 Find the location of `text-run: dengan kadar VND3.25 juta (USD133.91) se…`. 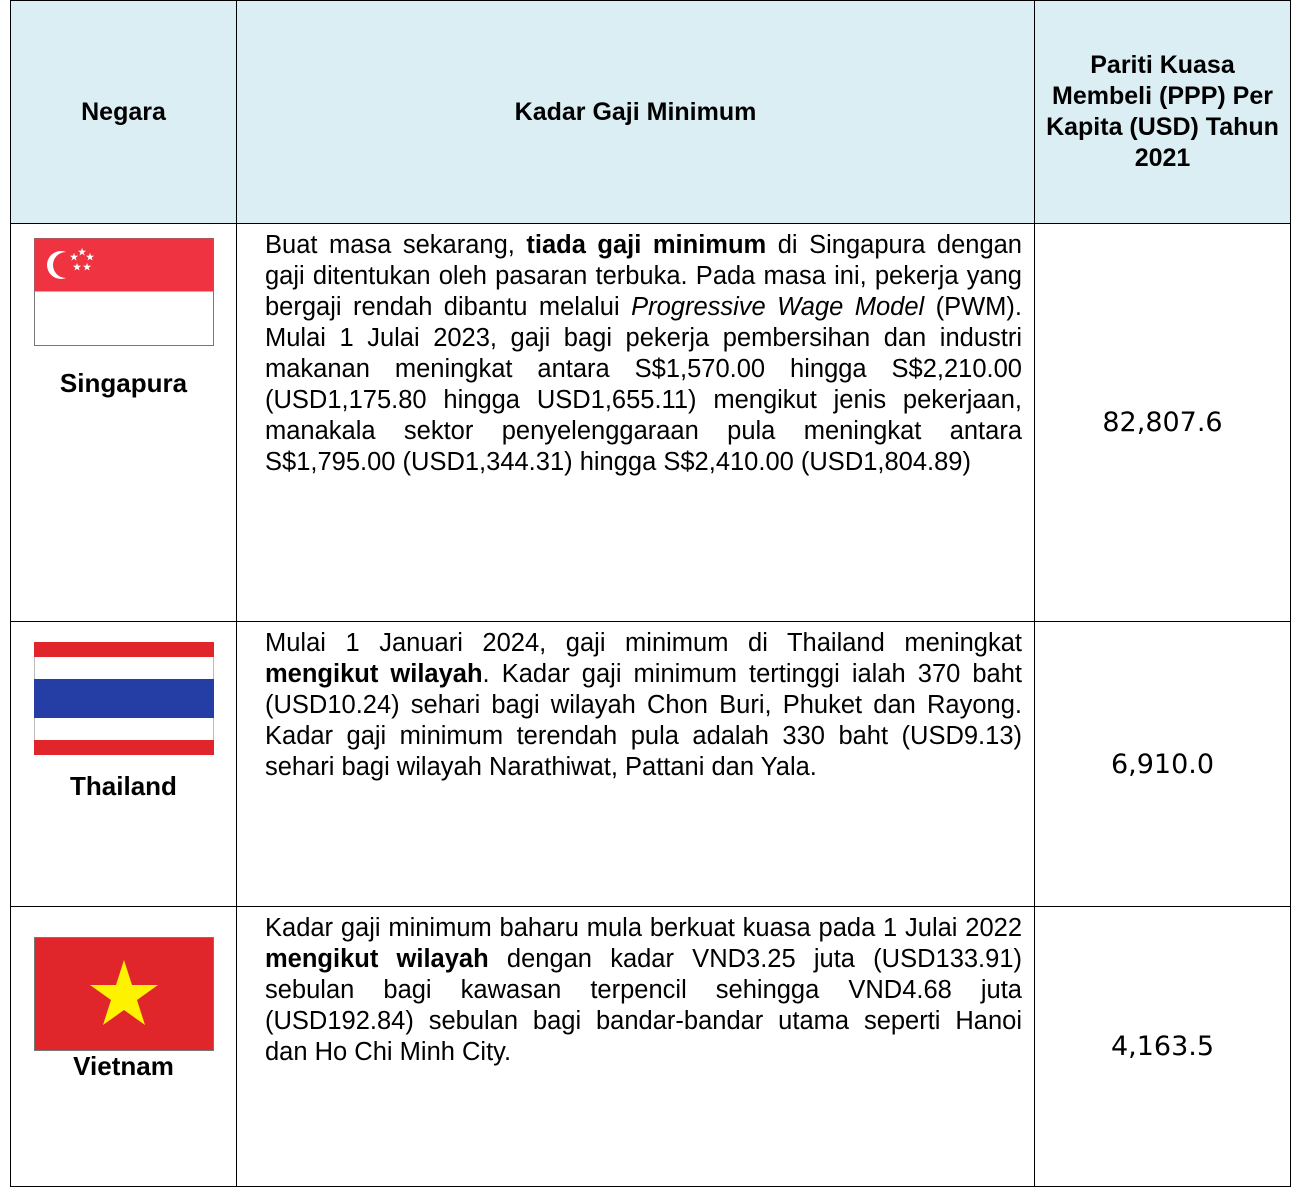

text-run: dengan kadar VND3.25 juta (USD133.91) se… is located at coordinates (644, 1005).